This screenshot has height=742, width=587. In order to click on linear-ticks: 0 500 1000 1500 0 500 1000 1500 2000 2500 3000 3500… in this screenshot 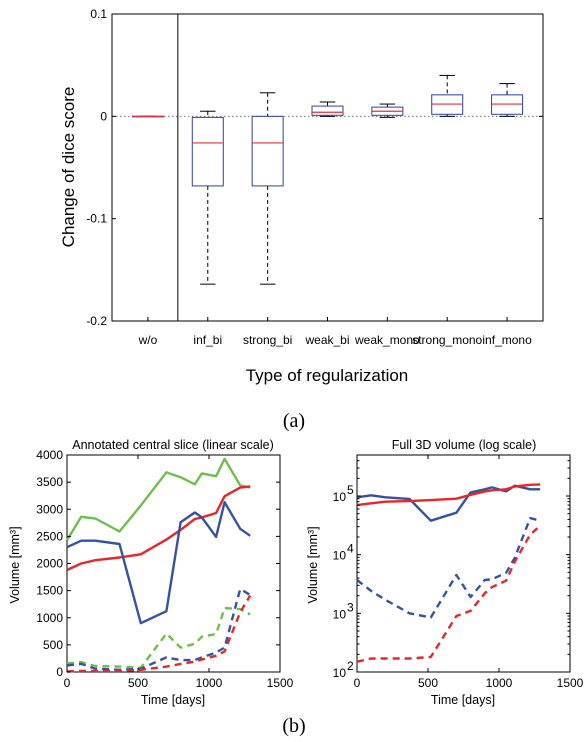, I will do `click(164, 569)`.